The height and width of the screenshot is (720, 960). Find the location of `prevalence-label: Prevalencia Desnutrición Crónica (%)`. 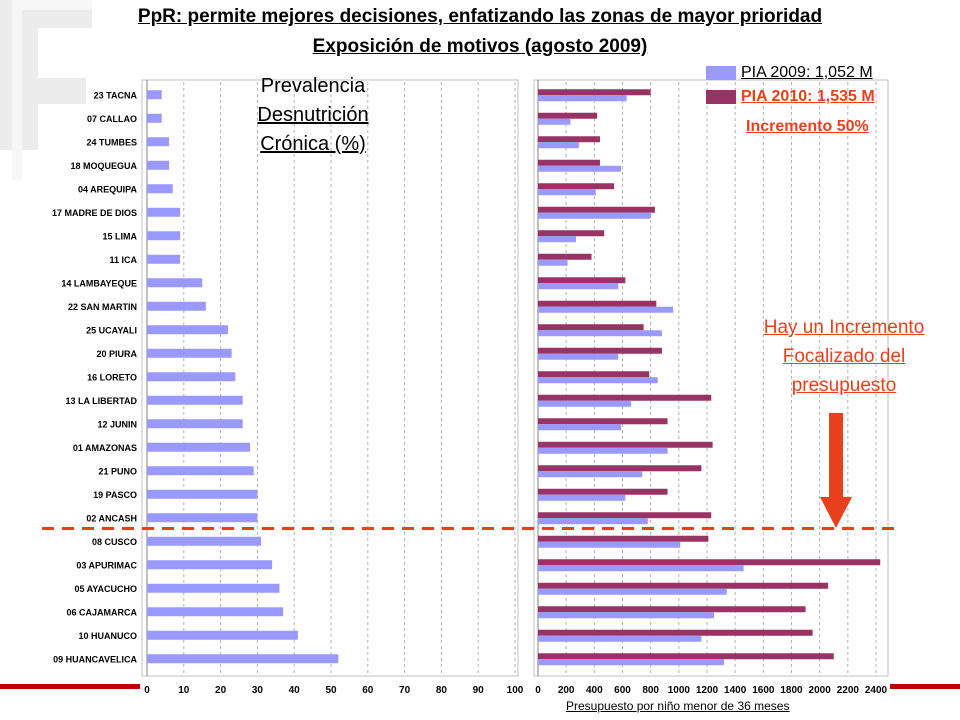

prevalence-label: Prevalencia Desnutrición Crónica (%) is located at coordinates (313, 115).